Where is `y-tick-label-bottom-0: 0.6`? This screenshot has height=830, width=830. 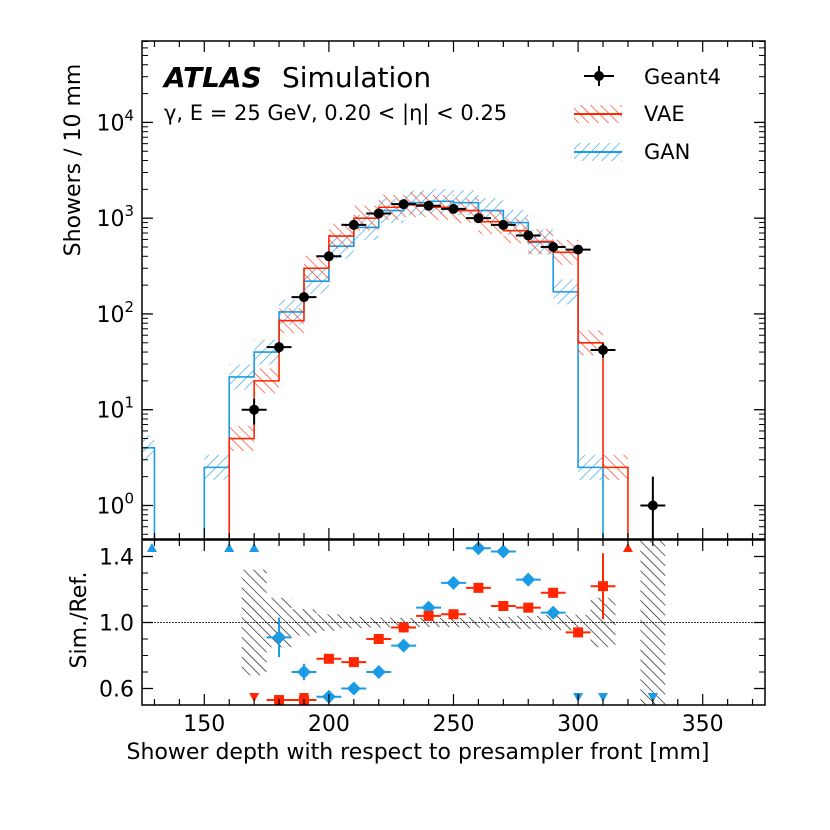
y-tick-label-bottom-0: 0.6 is located at coordinates (116, 690).